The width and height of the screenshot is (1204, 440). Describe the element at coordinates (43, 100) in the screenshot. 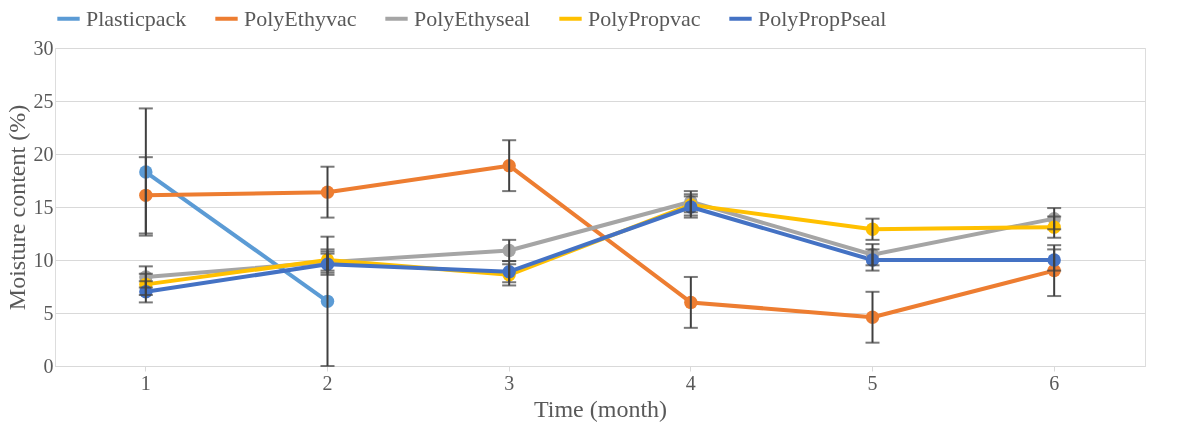

I see `y-tick-label: 25` at that location.